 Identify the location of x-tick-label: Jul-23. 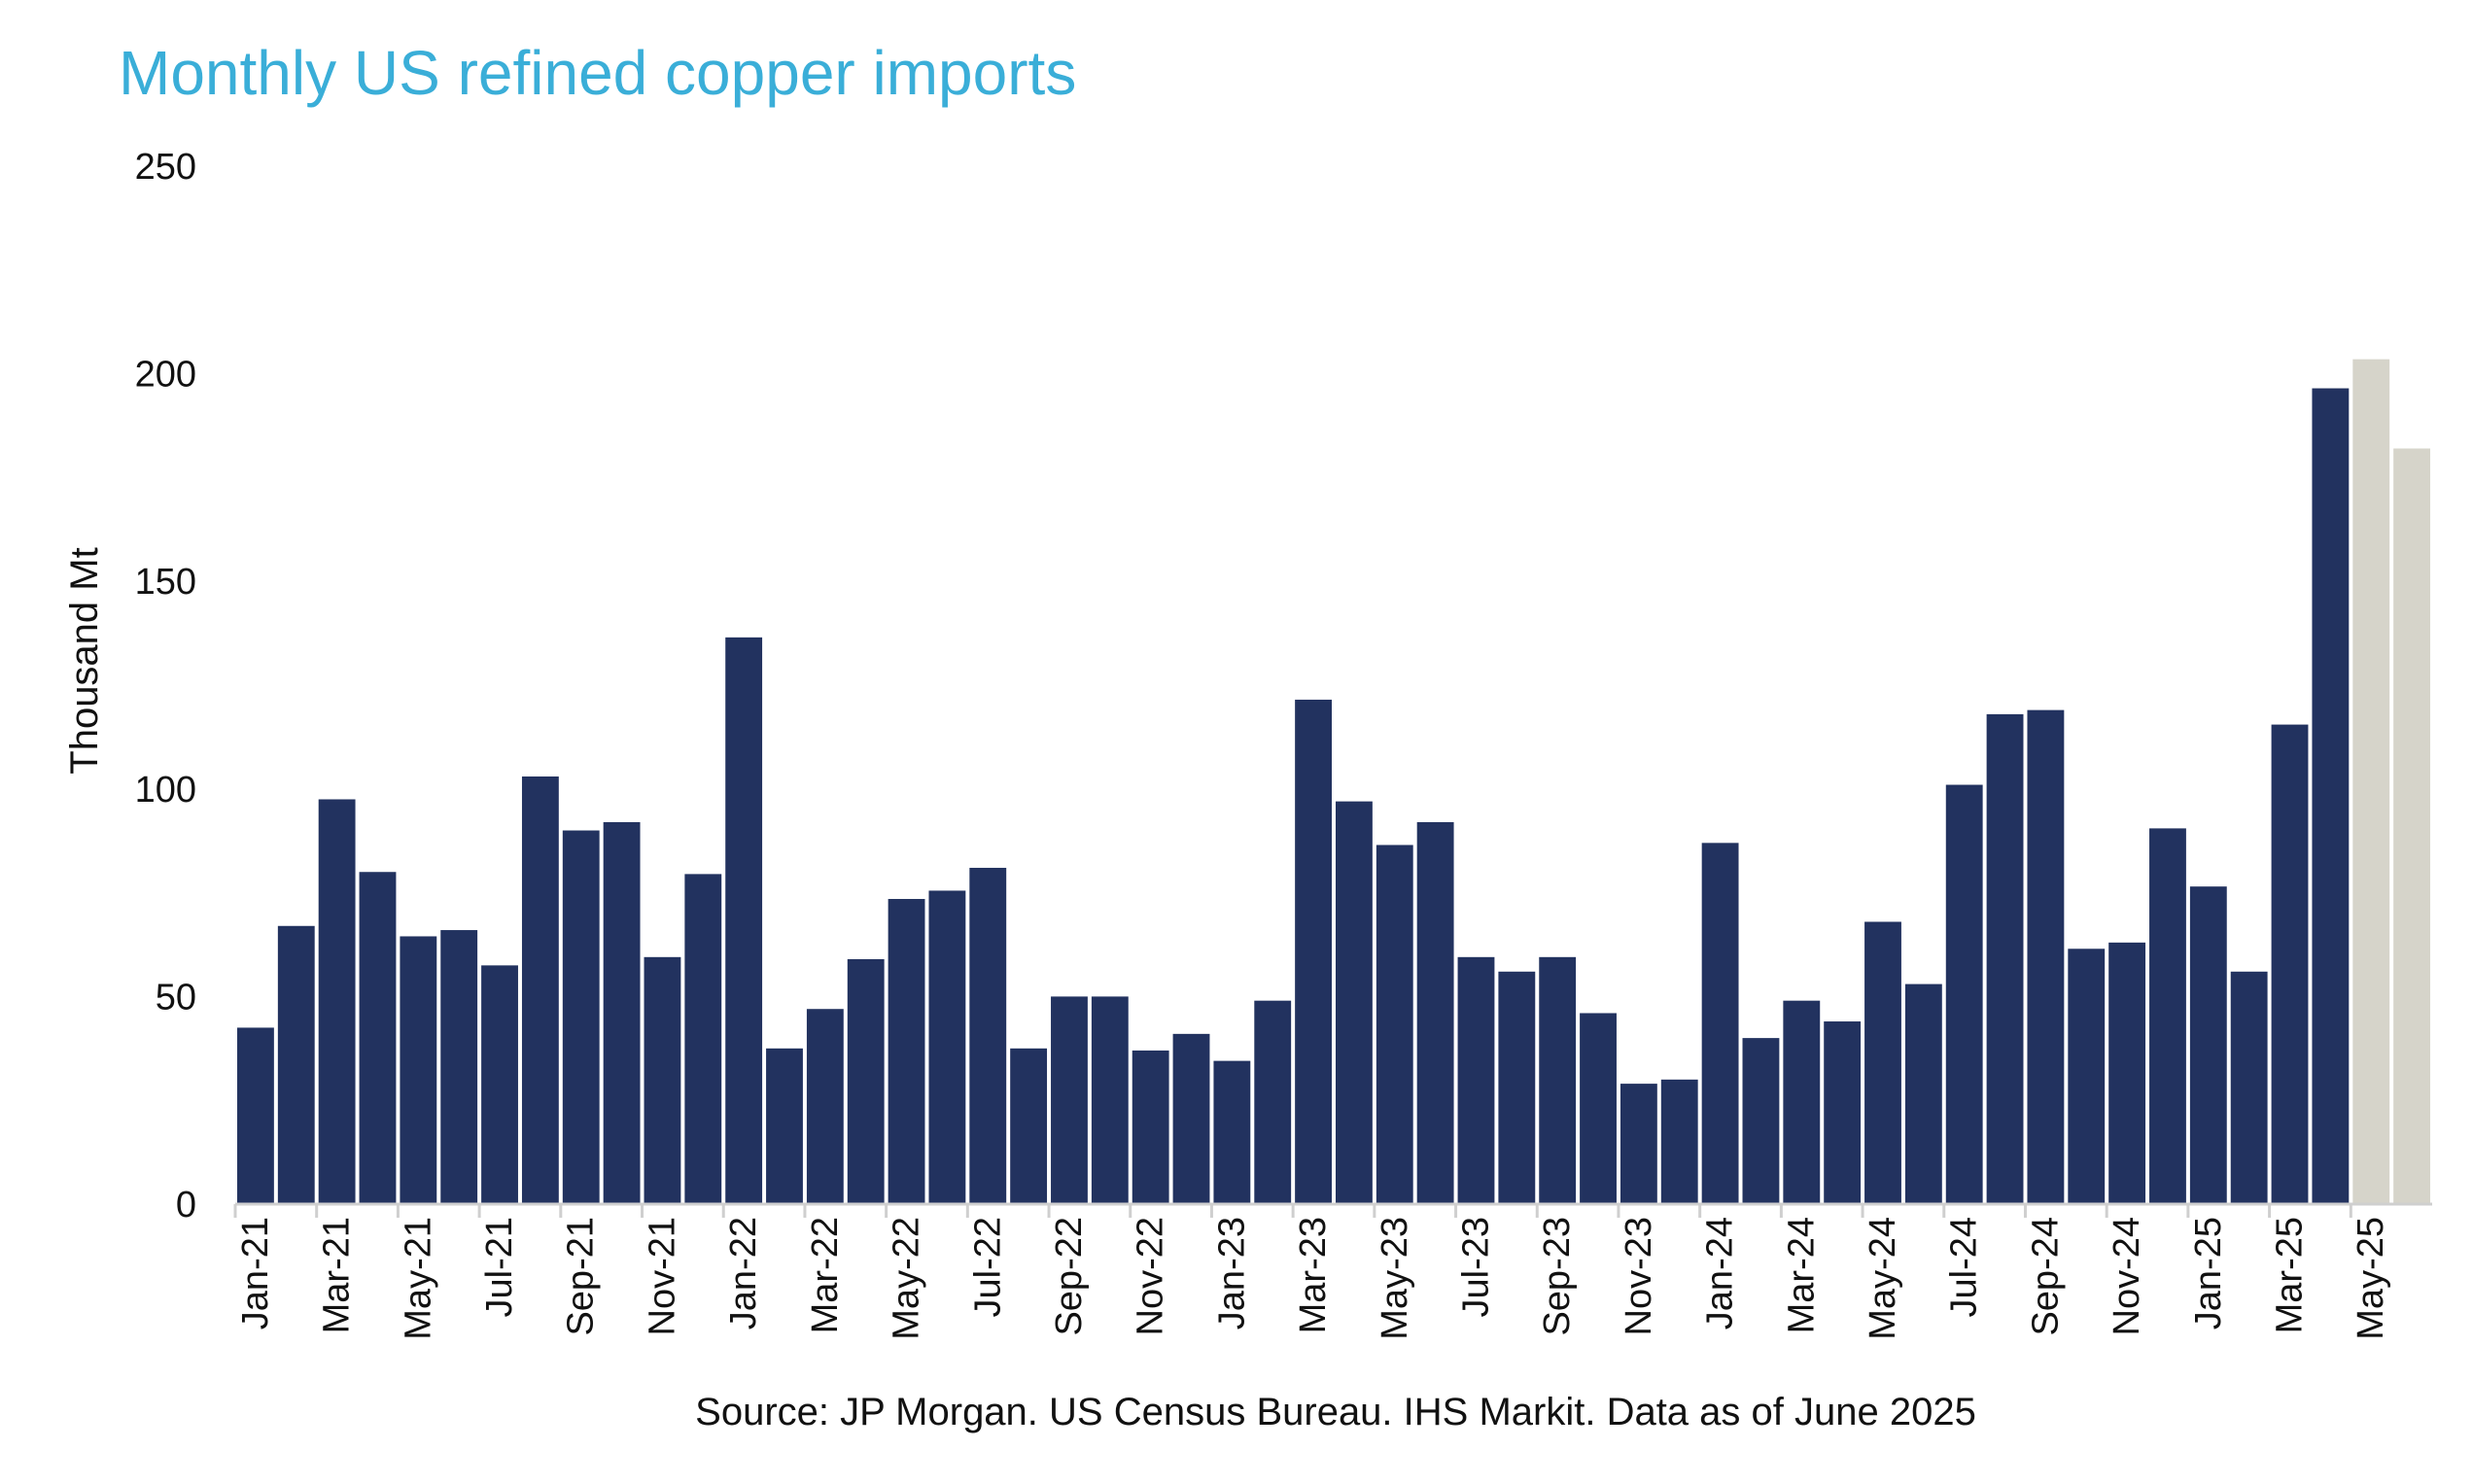
(1476, 1267).